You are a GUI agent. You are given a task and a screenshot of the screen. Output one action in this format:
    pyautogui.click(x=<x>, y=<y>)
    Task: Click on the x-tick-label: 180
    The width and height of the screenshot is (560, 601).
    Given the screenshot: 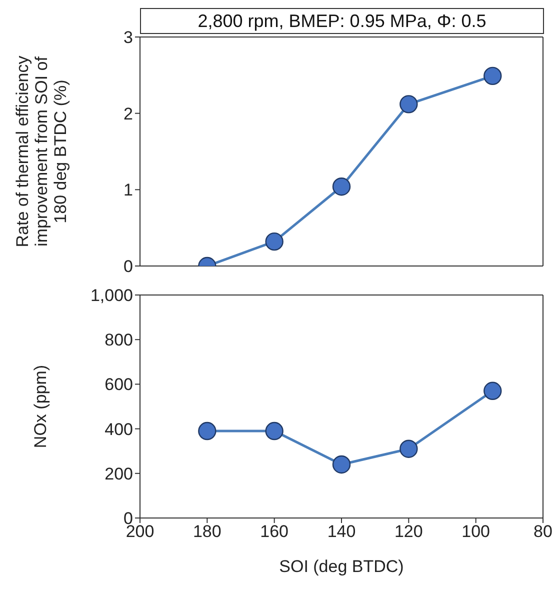 What is the action you would take?
    pyautogui.click(x=207, y=532)
    